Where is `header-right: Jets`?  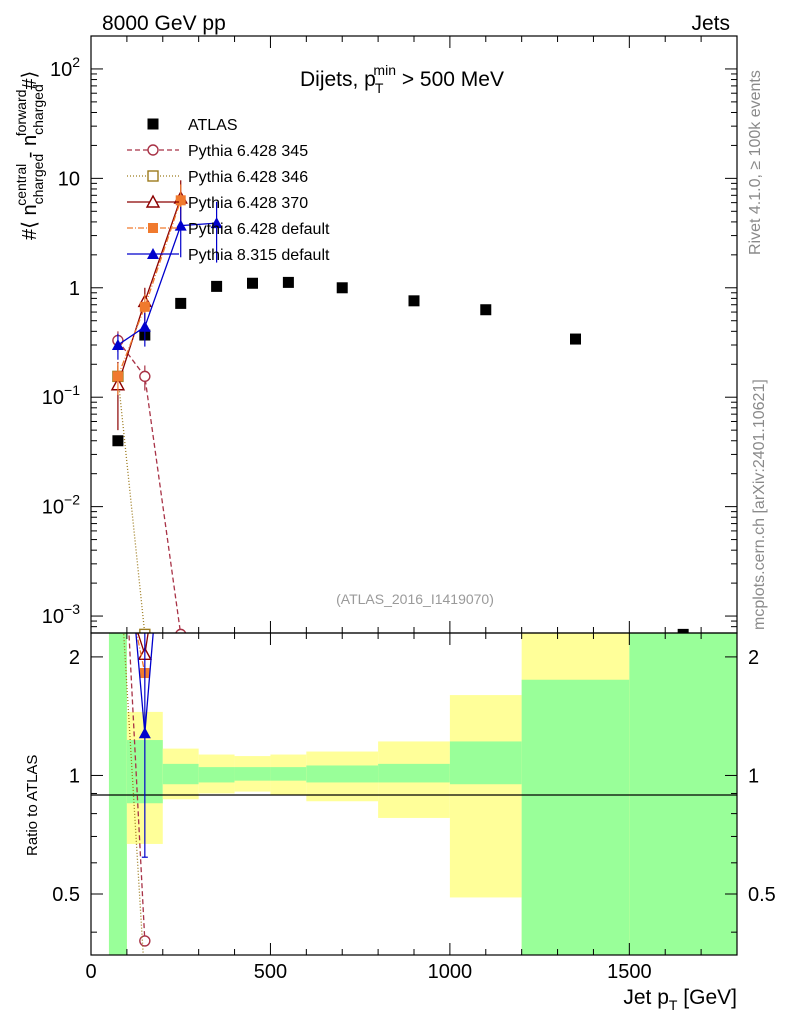 header-right: Jets is located at coordinates (710, 23).